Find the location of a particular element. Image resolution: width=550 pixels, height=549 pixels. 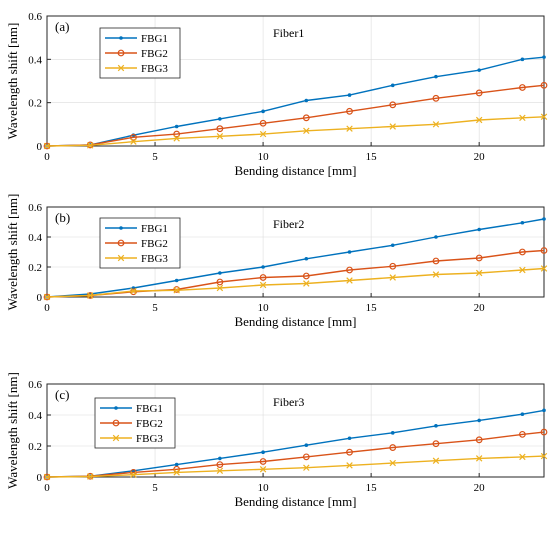

series-fbg2 is located at coordinates (295, 454).